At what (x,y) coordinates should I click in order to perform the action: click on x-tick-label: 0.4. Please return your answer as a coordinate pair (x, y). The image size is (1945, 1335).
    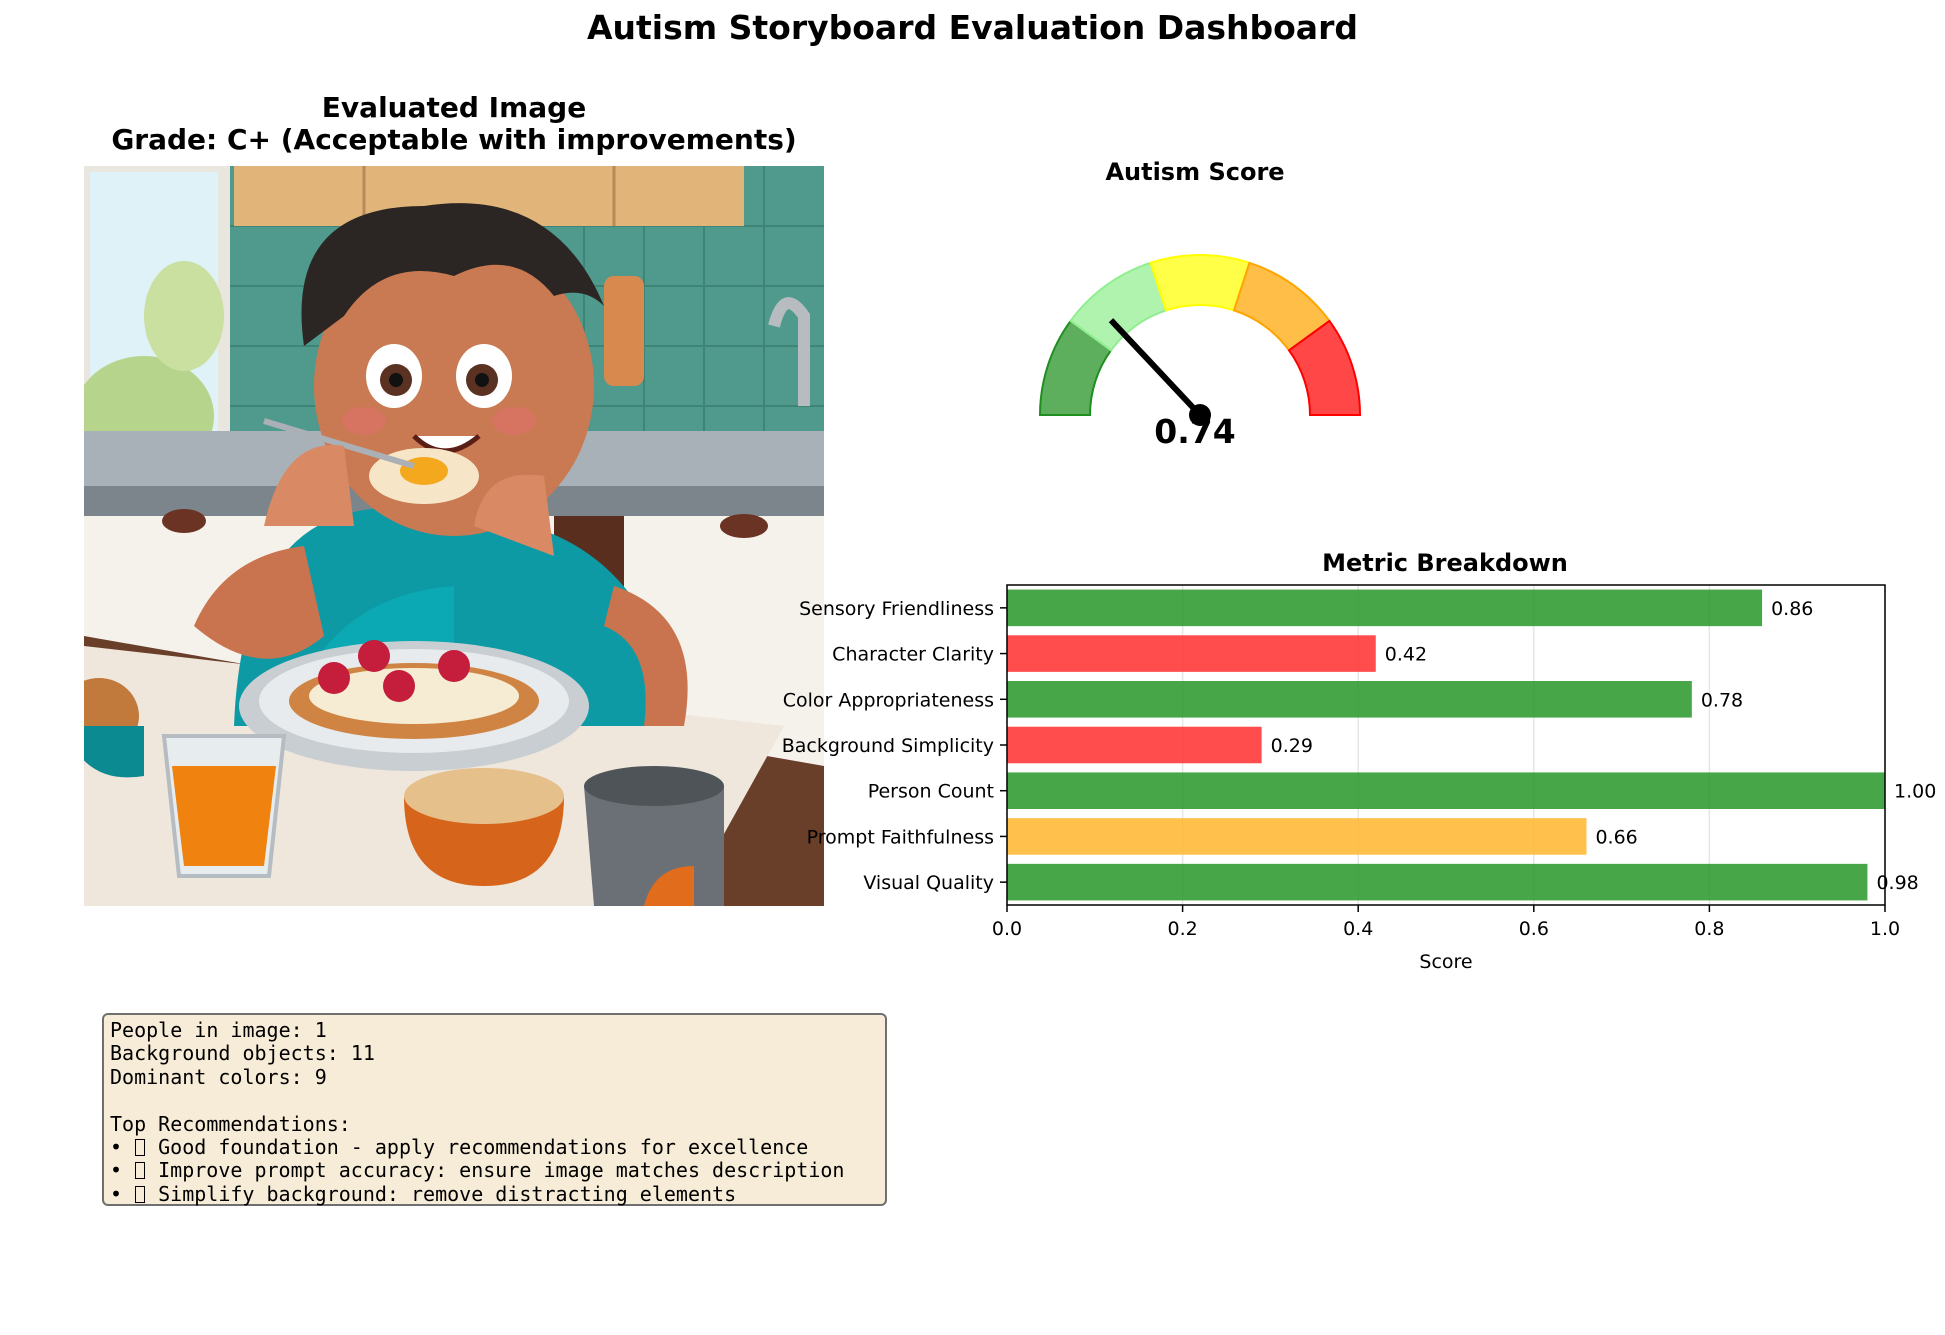
    Looking at the image, I should click on (1358, 929).